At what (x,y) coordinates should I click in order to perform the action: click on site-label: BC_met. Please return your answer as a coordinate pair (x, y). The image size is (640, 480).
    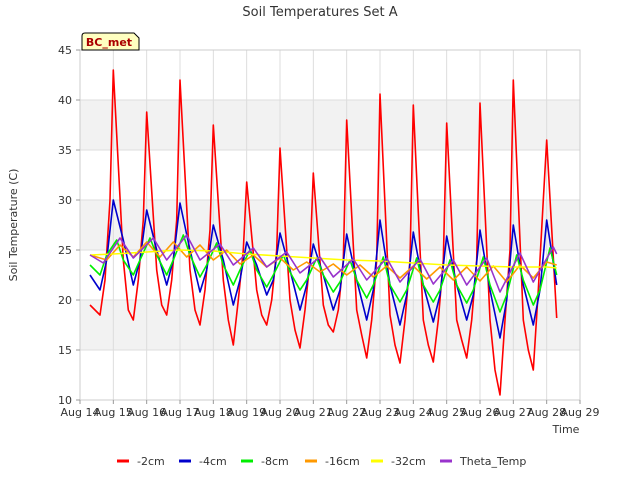
    Looking at the image, I should click on (109, 42).